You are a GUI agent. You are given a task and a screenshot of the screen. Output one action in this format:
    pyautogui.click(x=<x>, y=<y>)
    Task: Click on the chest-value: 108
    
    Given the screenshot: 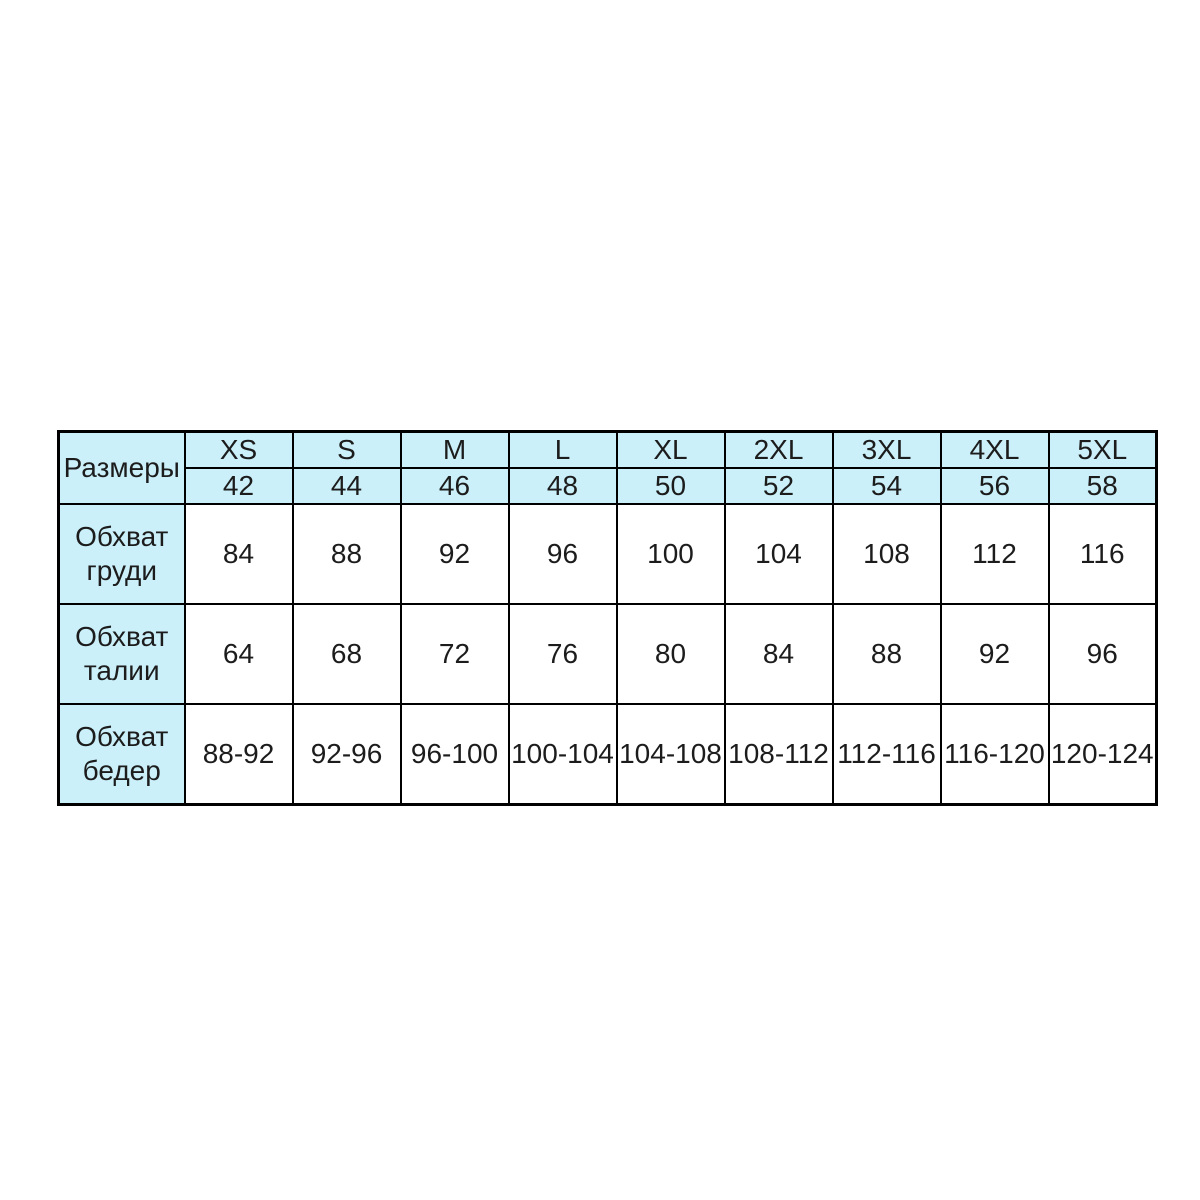 What is the action you would take?
    pyautogui.click(x=886, y=554)
    